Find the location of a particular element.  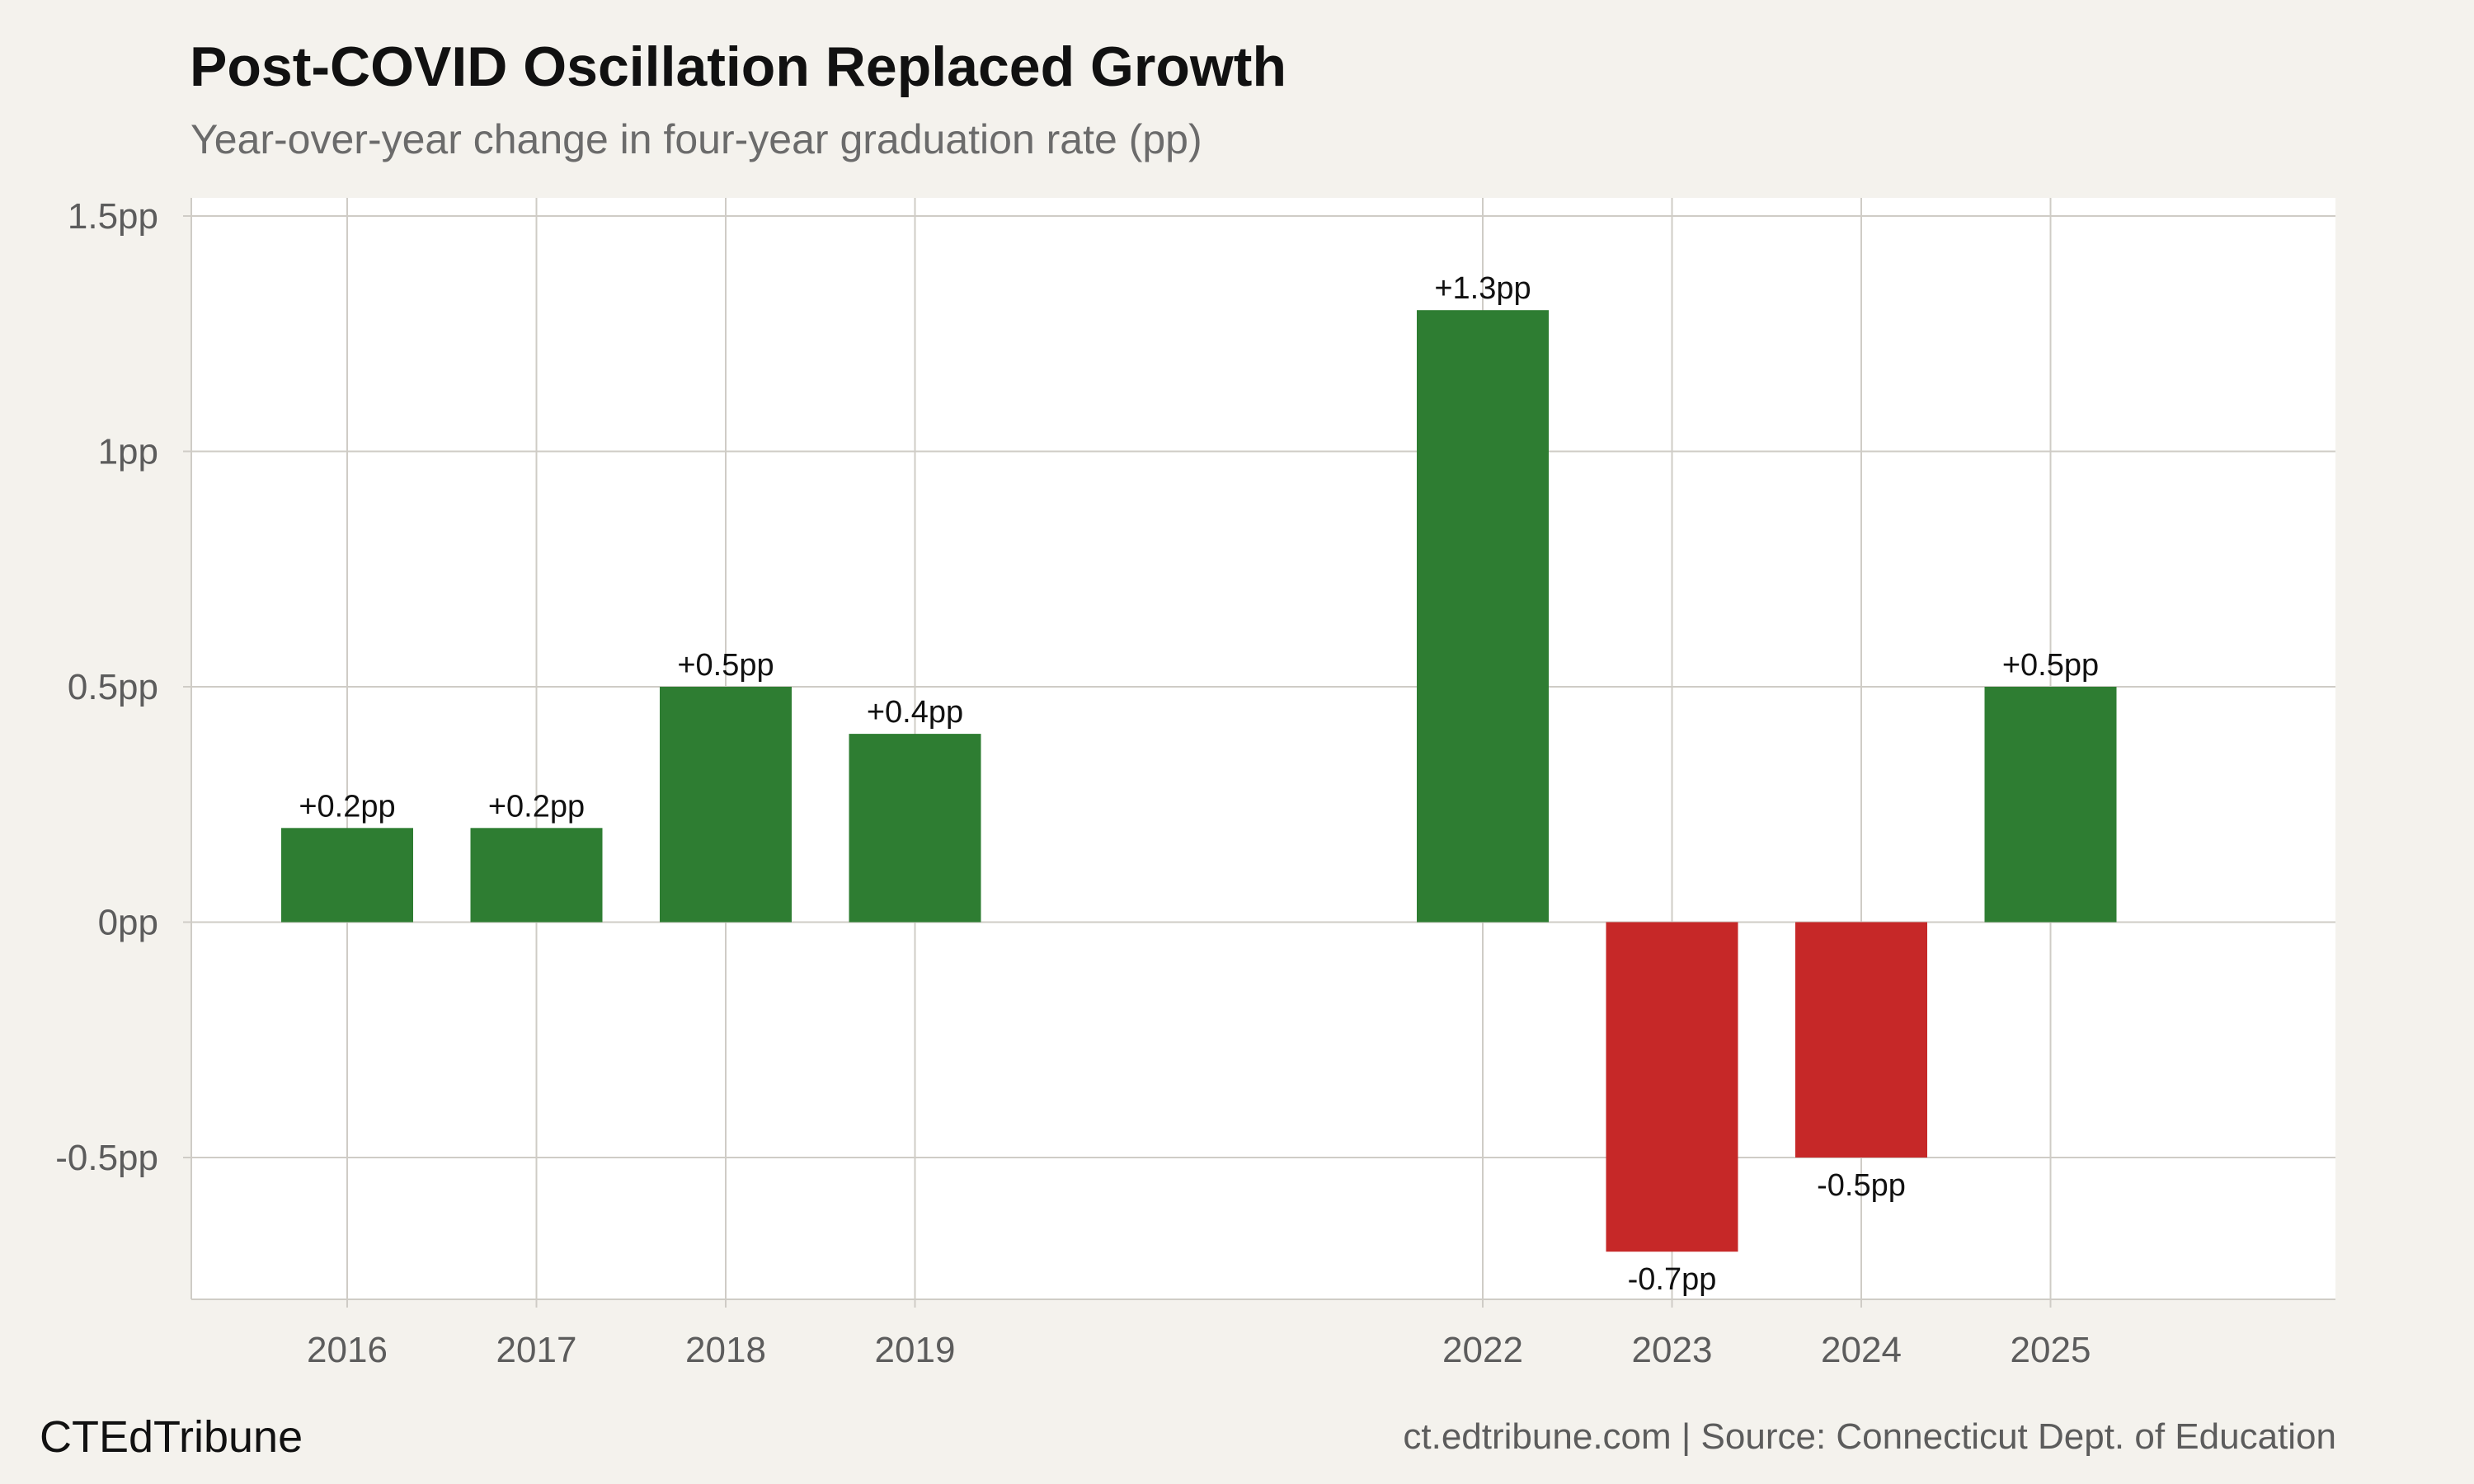

bar-2023 is located at coordinates (1672, 1087).